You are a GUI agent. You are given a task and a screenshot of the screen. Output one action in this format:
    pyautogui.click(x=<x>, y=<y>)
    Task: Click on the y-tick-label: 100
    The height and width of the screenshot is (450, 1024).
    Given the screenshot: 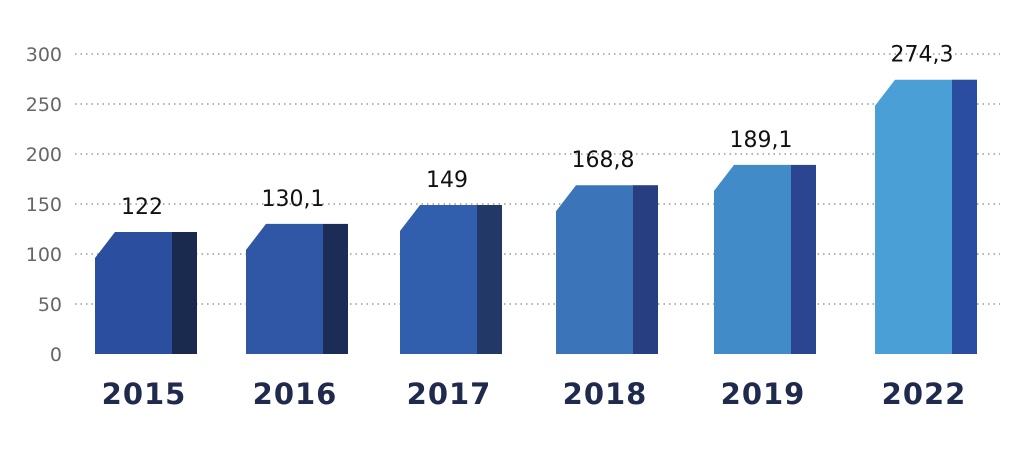 What is the action you would take?
    pyautogui.click(x=44, y=255)
    